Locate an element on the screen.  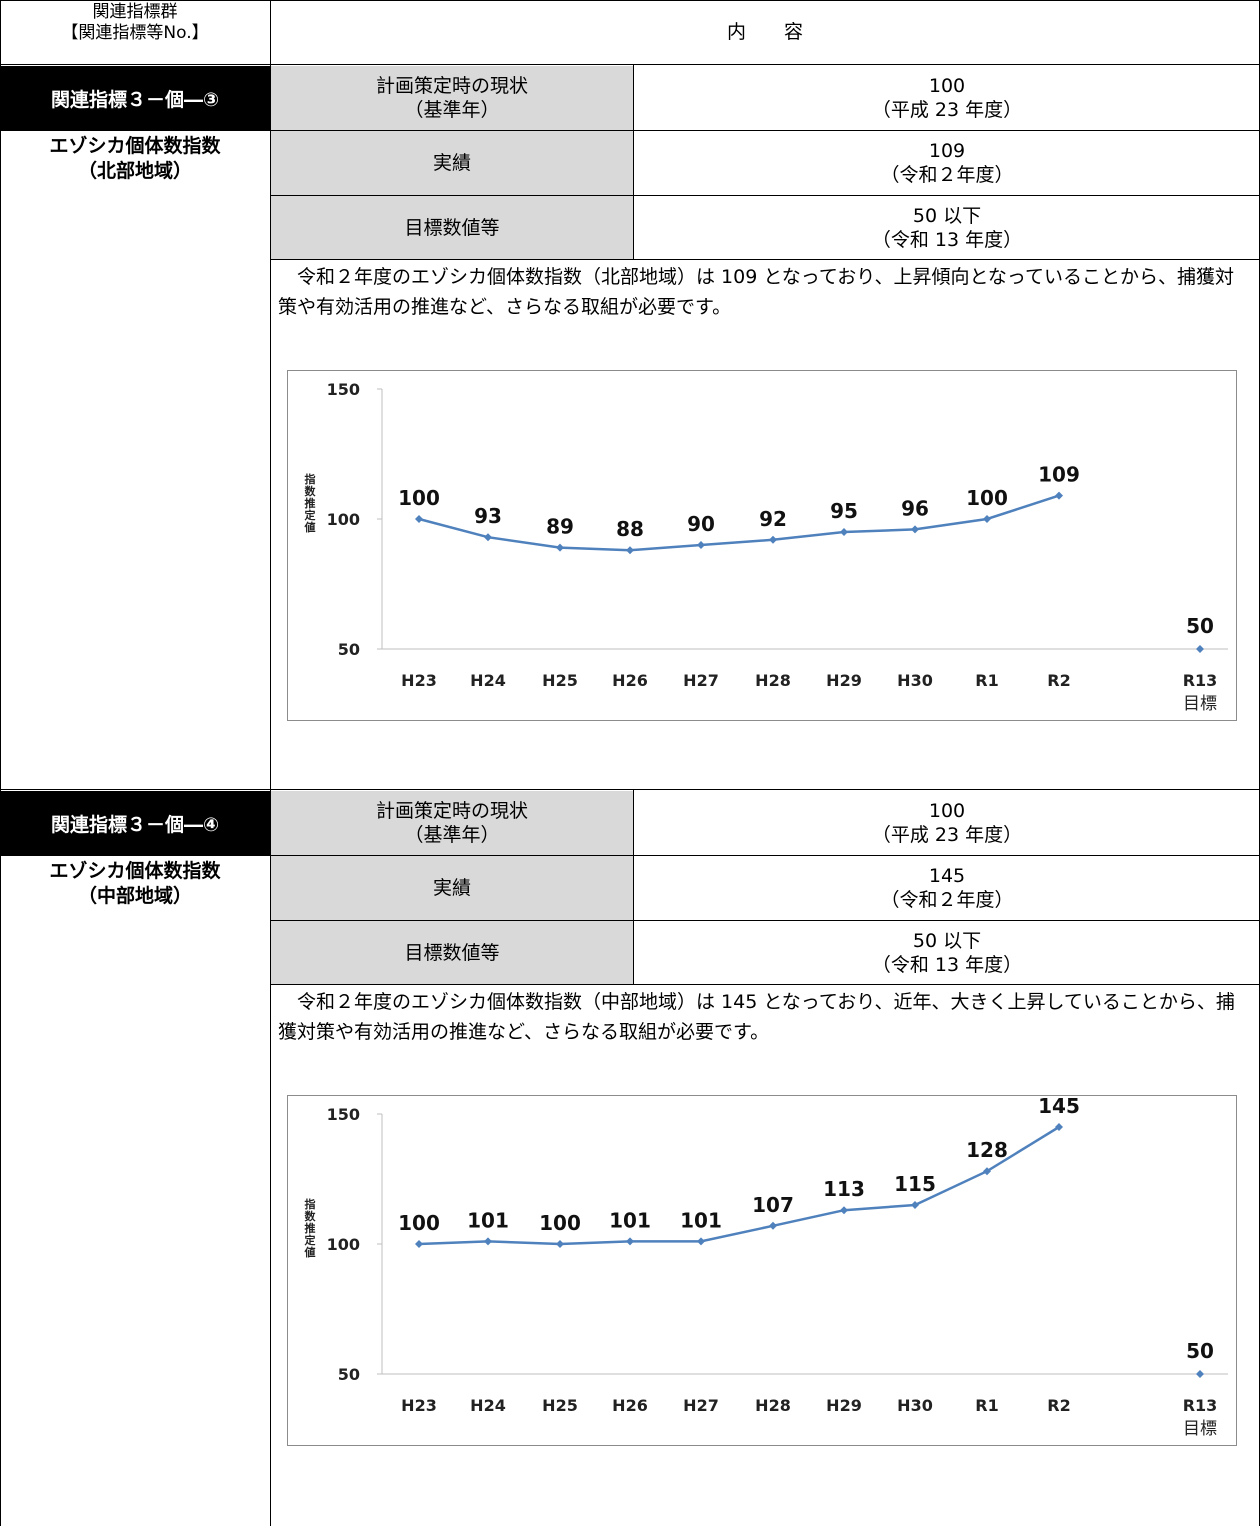
data-label: 128 is located at coordinates (987, 1150).